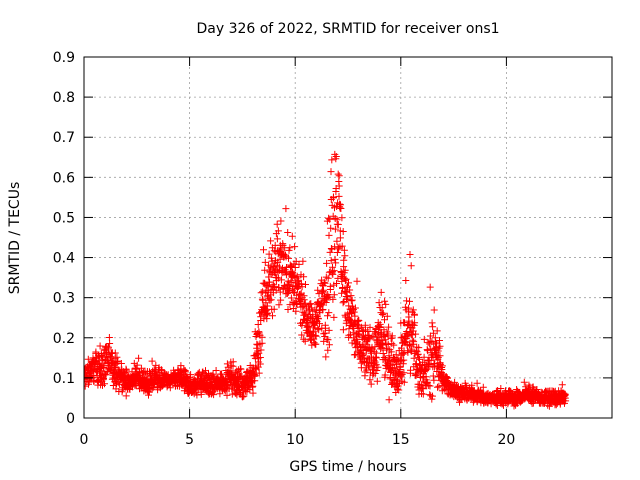 The image size is (640, 480). Describe the element at coordinates (64, 379) in the screenshot. I see `y-tick-label: 0.1` at that location.